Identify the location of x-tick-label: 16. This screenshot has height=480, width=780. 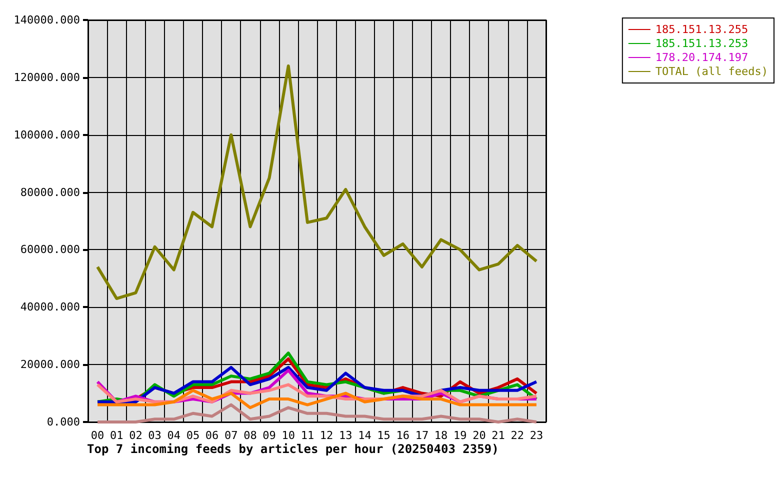
(403, 435).